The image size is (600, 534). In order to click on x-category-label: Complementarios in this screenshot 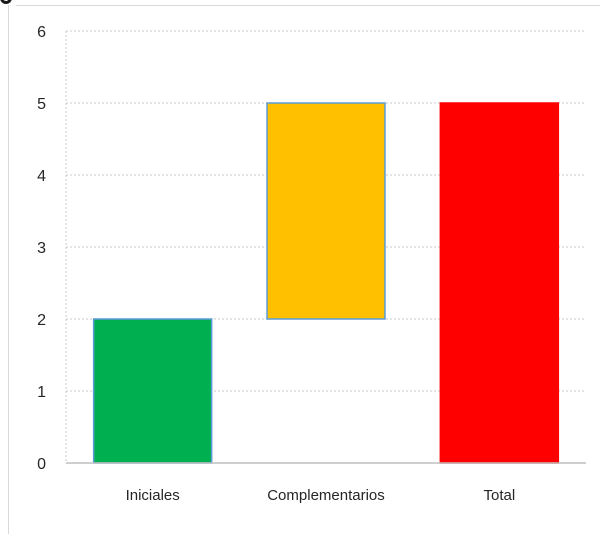, I will do `click(326, 495)`.